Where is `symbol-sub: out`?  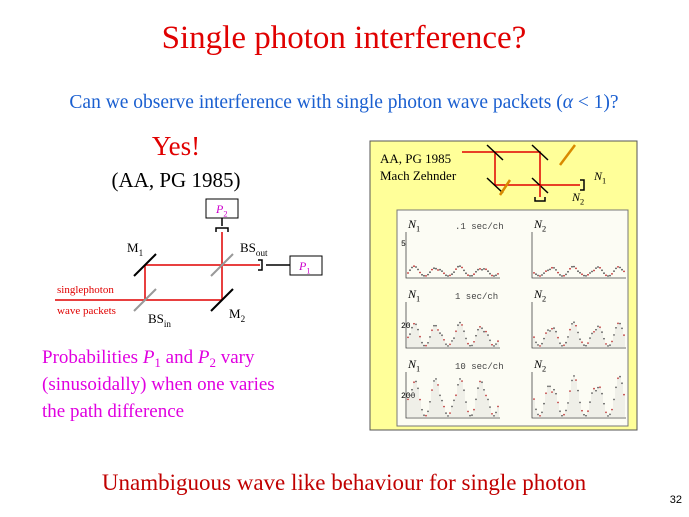 symbol-sub: out is located at coordinates (262, 253).